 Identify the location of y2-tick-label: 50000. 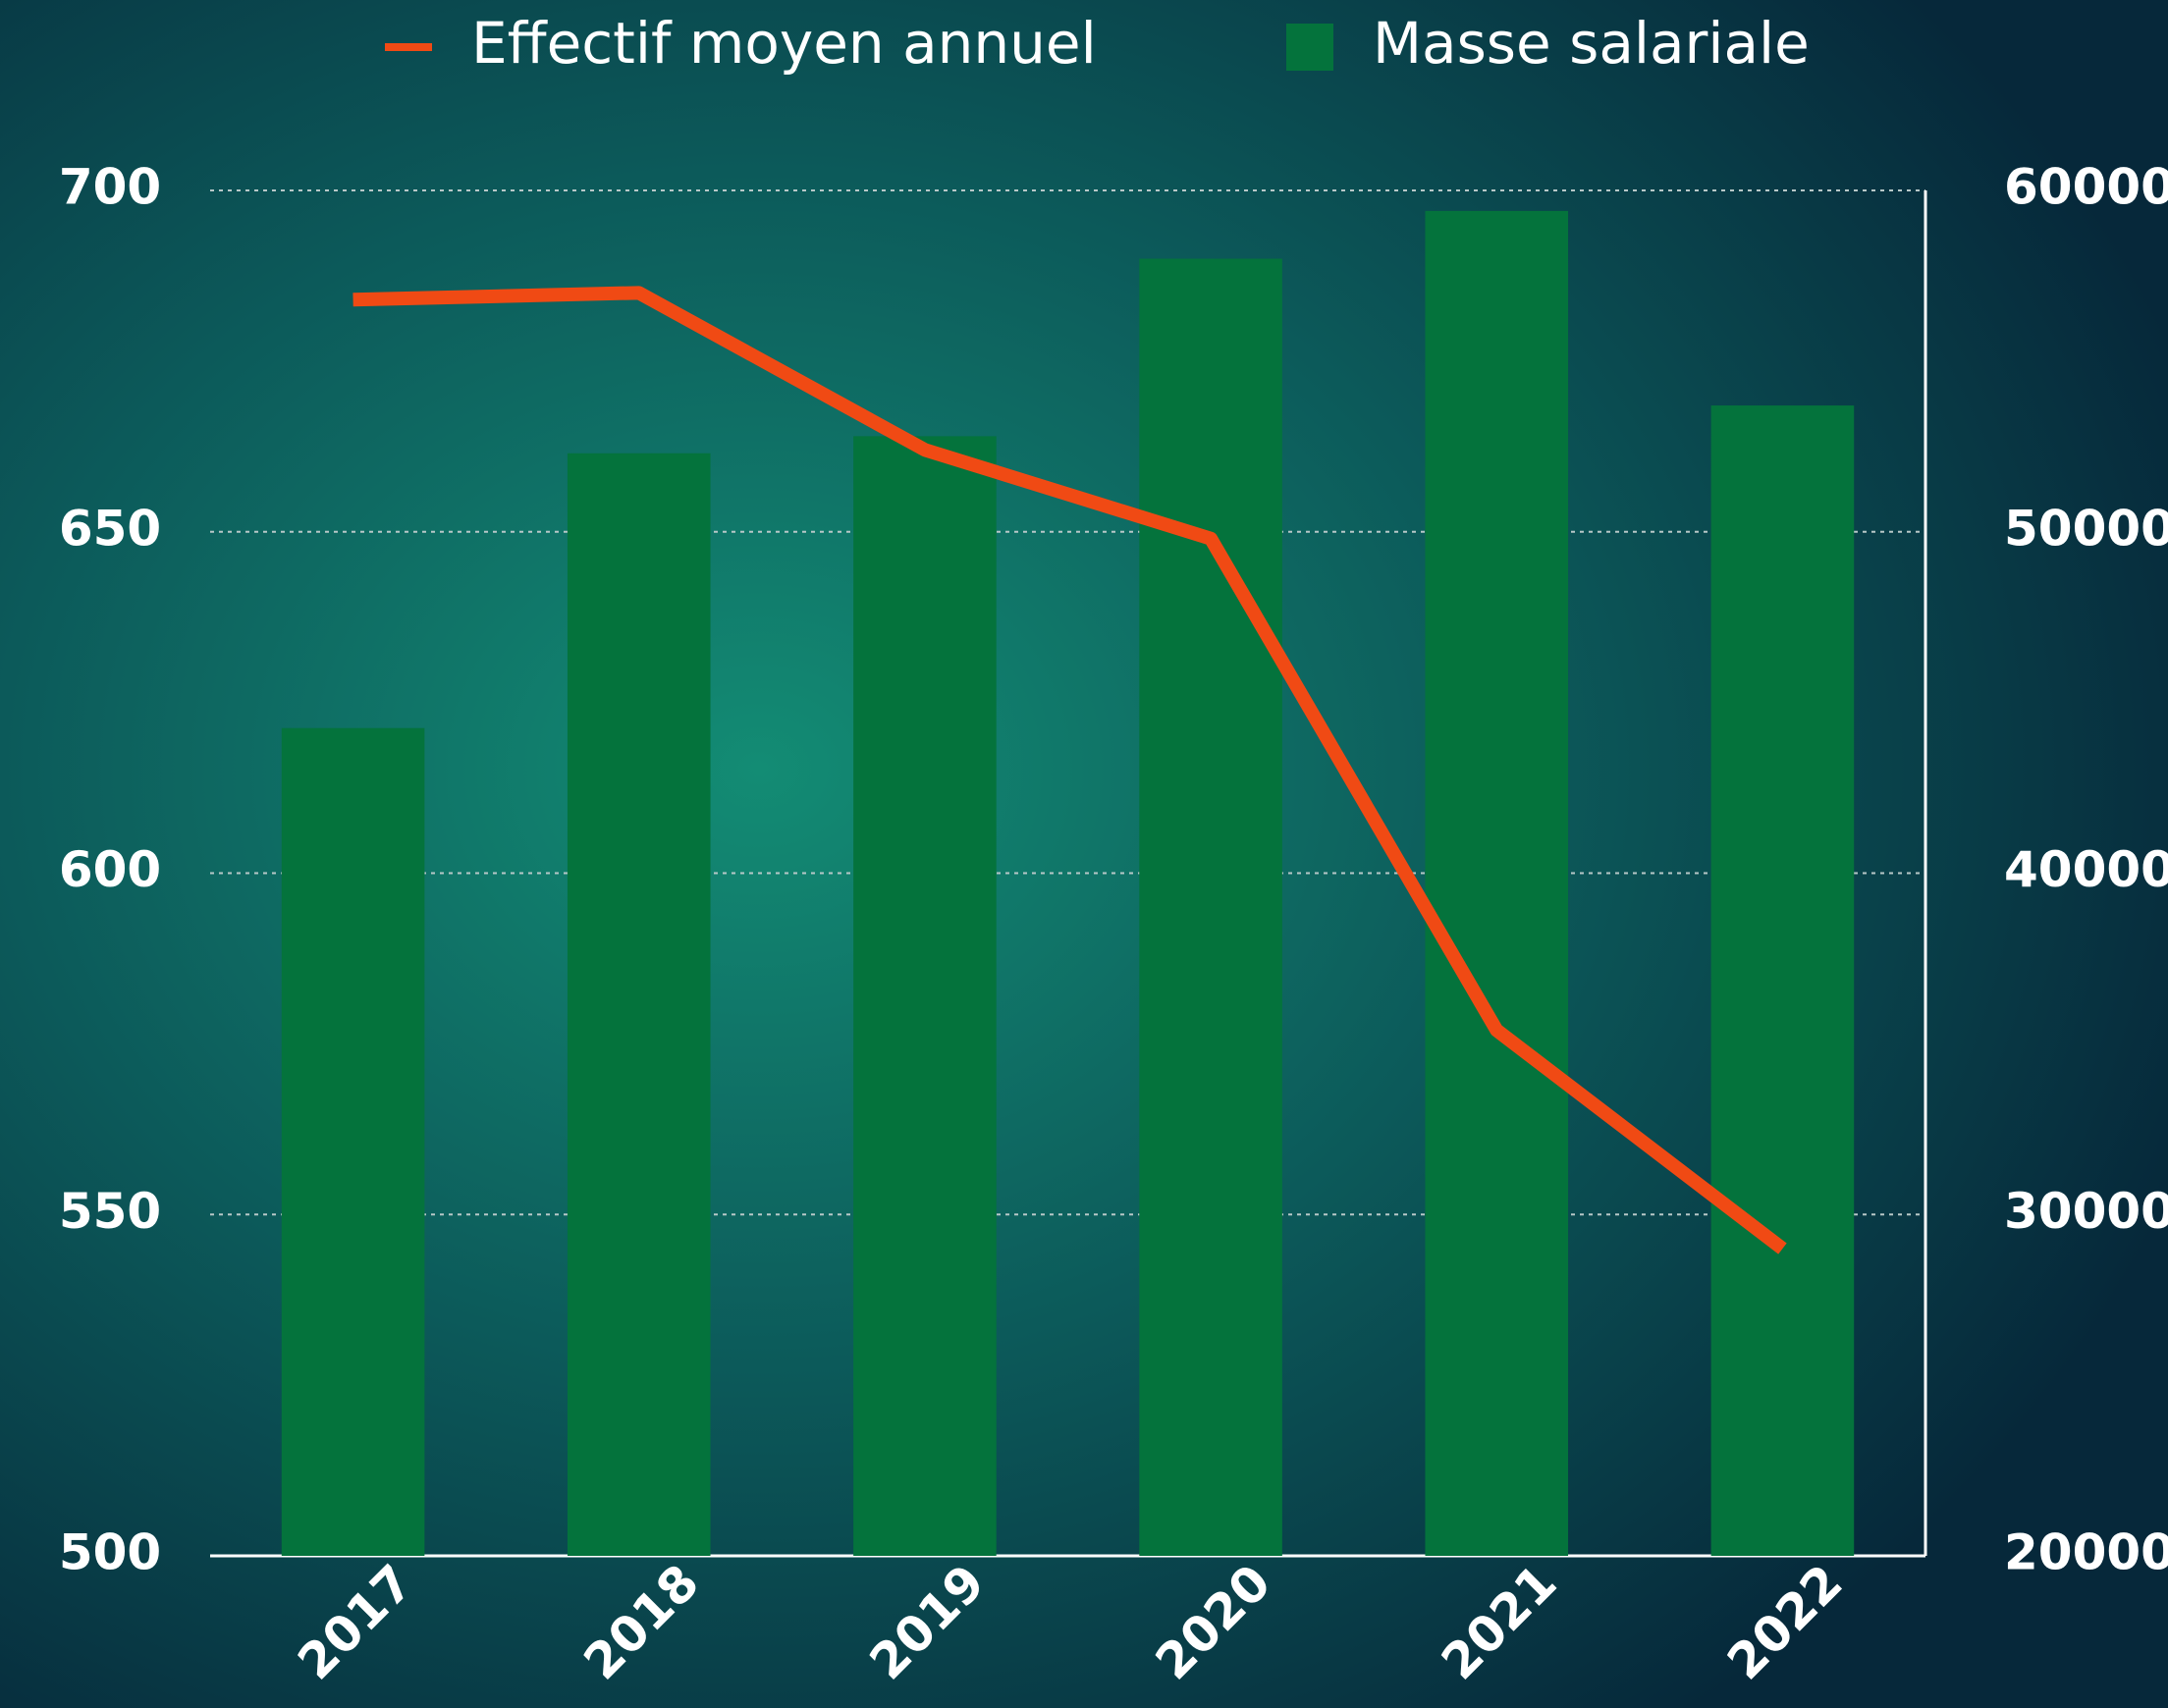
(2086, 528).